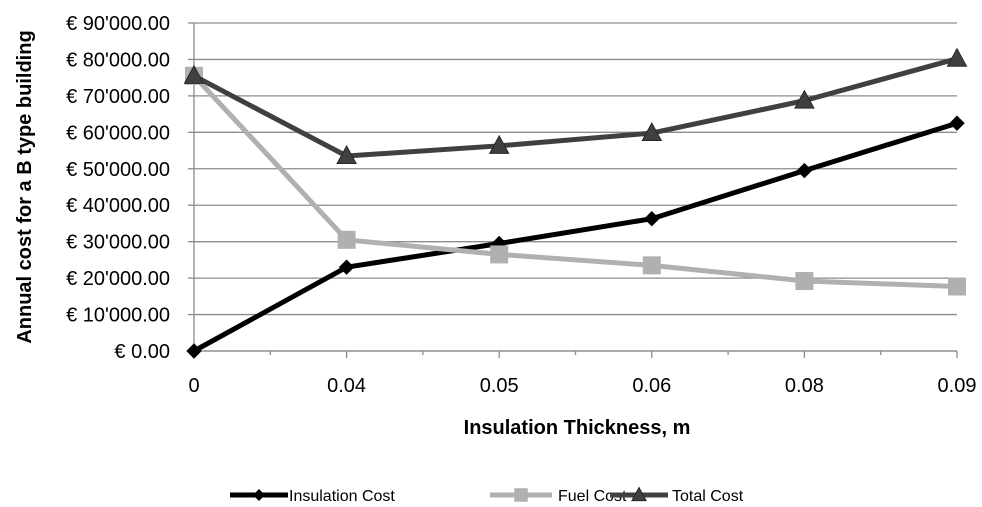 Image resolution: width=982 pixels, height=507 pixels. Describe the element at coordinates (577, 428) in the screenshot. I see `x-axis-title: Insulation Thickness, m` at that location.